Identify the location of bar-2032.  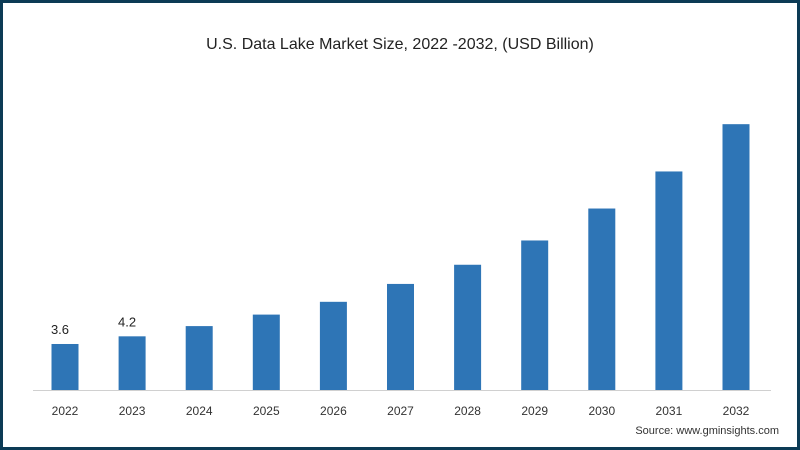
(736, 257).